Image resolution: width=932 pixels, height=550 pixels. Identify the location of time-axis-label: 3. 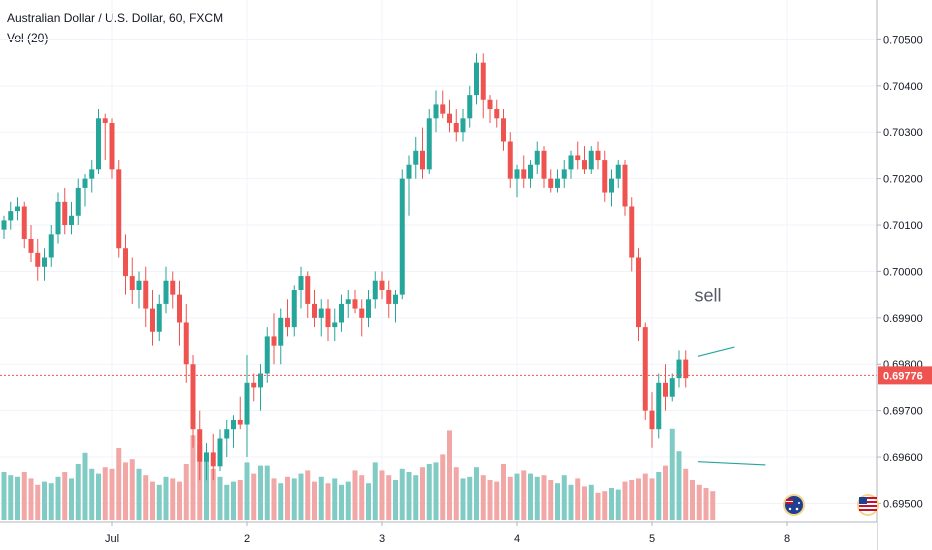
(382, 539).